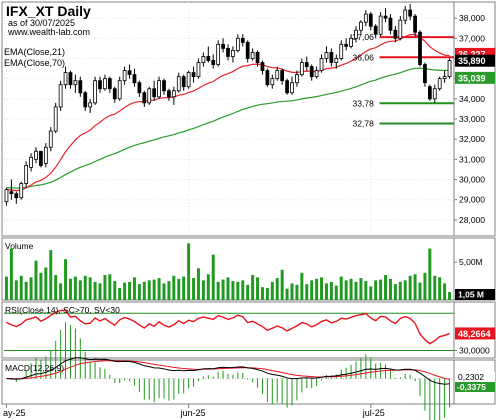  Describe the element at coordinates (228, 327) in the screenshot. I see `rsi-line` at that location.